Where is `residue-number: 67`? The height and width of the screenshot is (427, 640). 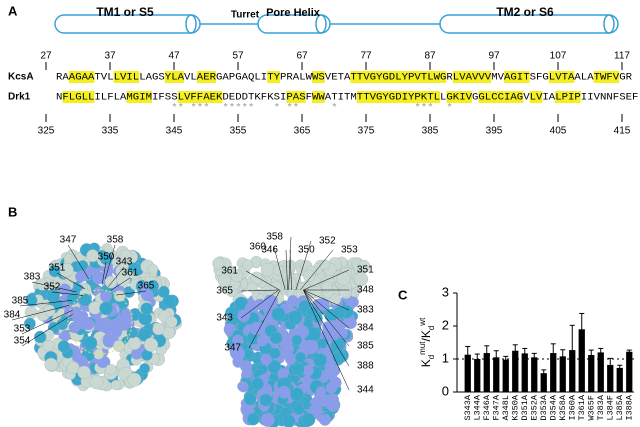 residue-number: 67 is located at coordinates (302, 56).